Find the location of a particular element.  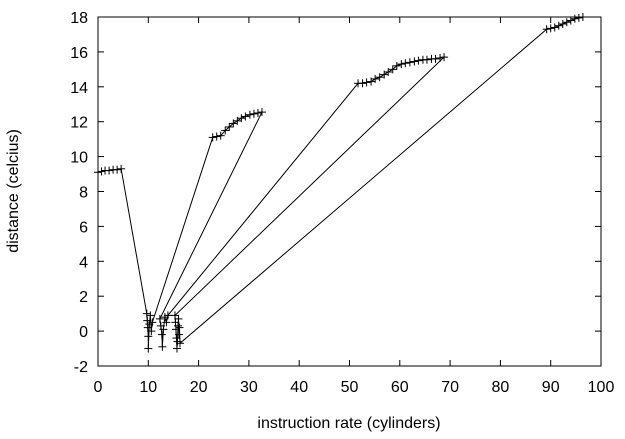

y-tick-label: 18 is located at coordinates (79, 18).